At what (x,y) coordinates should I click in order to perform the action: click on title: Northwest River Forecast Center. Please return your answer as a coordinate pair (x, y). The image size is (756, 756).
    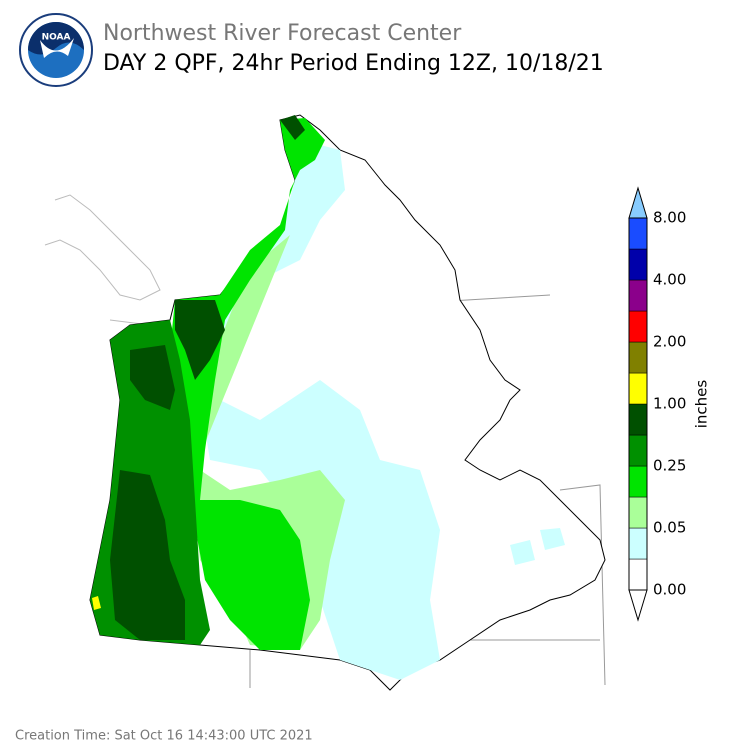
    Looking at the image, I should click on (282, 33).